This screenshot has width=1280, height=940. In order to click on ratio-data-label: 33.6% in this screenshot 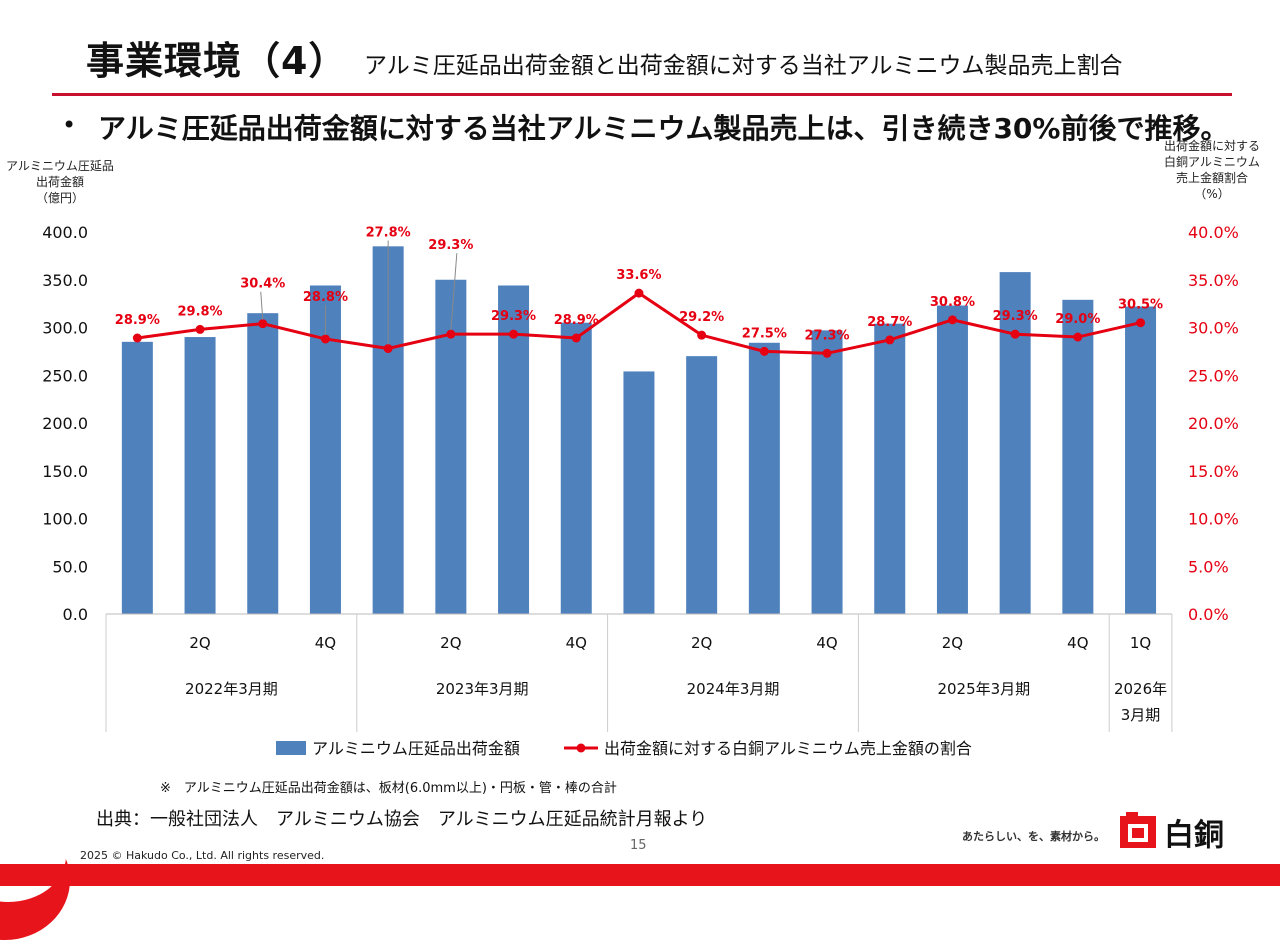, I will do `click(638, 275)`.